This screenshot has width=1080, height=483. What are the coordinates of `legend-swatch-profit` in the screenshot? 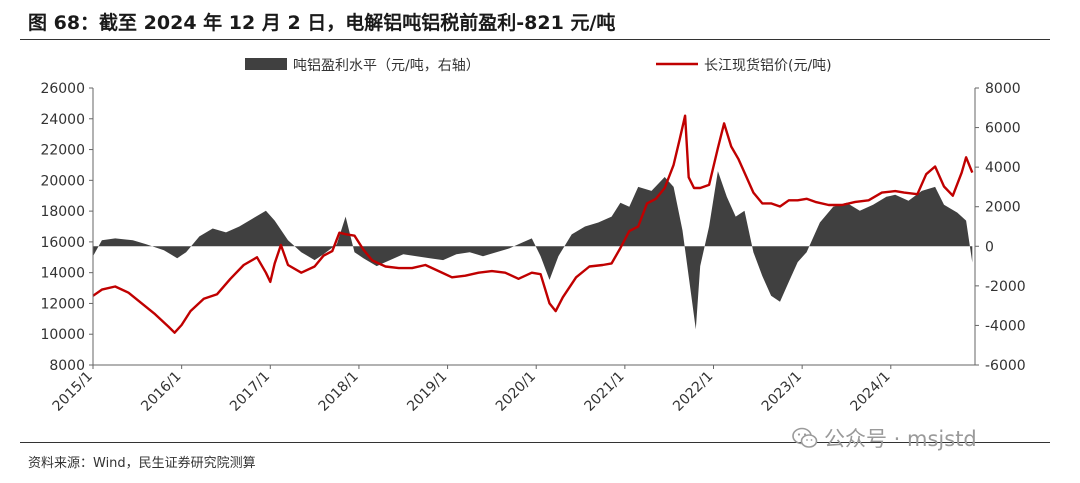 It's located at (266, 64).